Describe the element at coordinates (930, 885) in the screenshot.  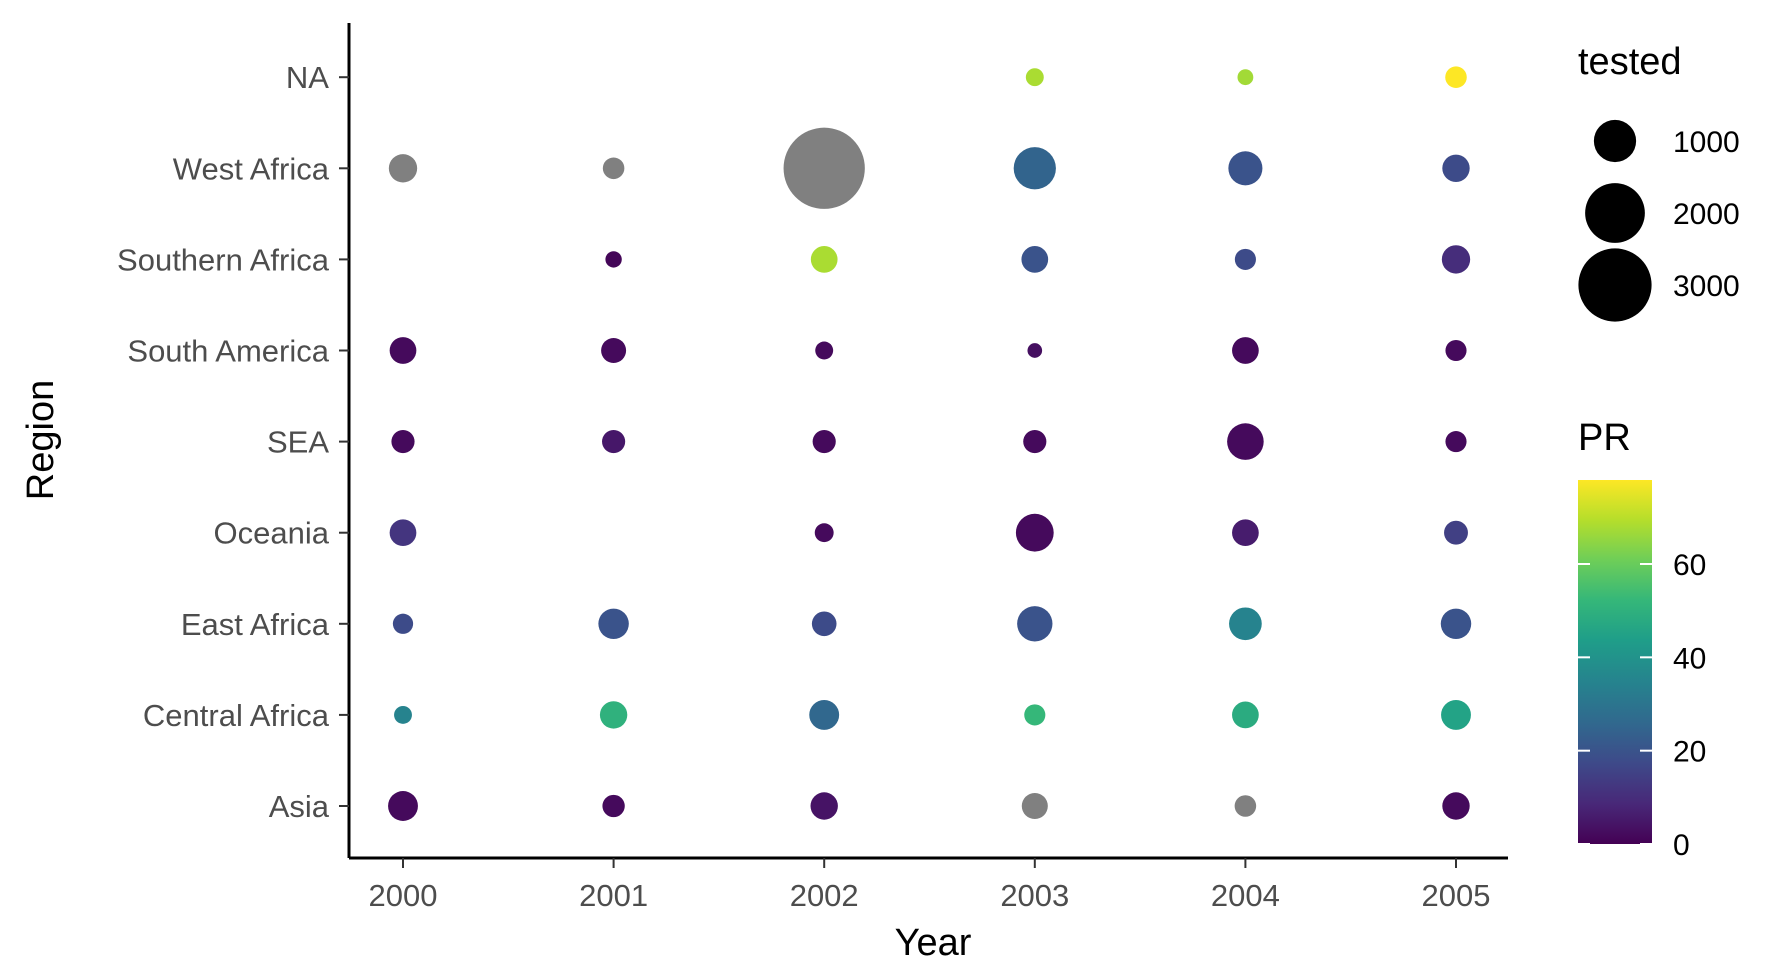
I see `x-axis-ticks: 2000 2001 2002 2003 2004 2005` at that location.